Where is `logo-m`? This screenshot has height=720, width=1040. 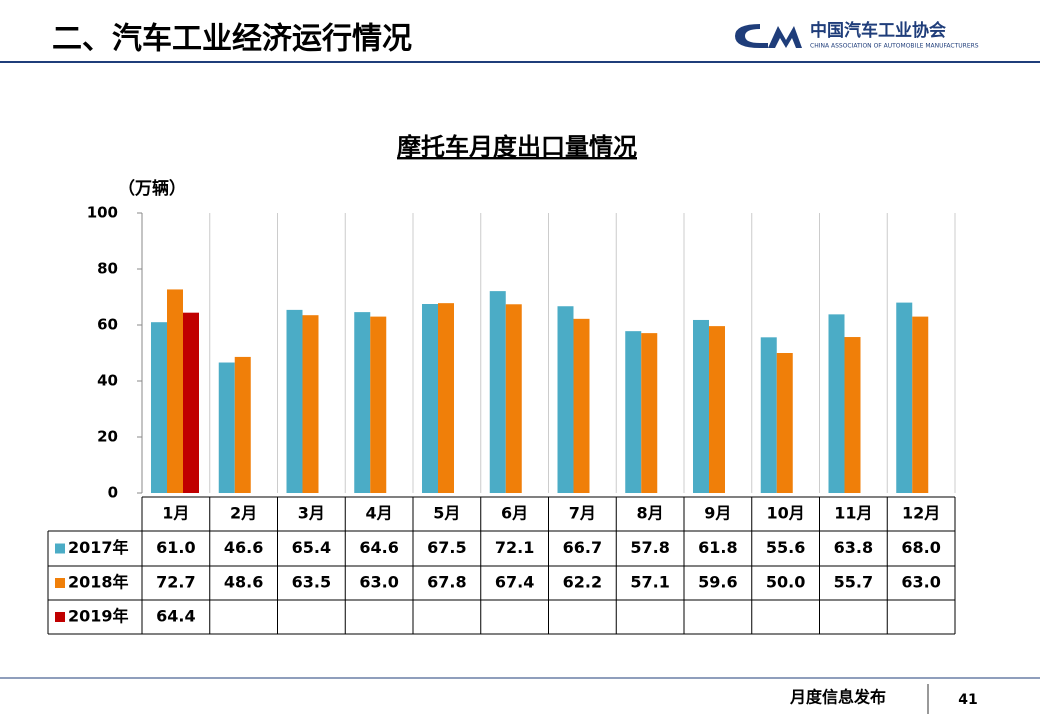
logo-m is located at coordinates (785, 37).